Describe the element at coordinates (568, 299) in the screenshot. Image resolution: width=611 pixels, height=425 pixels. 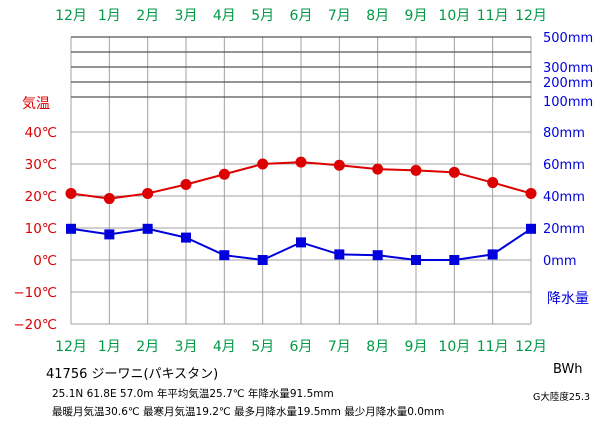
I see `precipitation-axis-title: 降水量` at that location.